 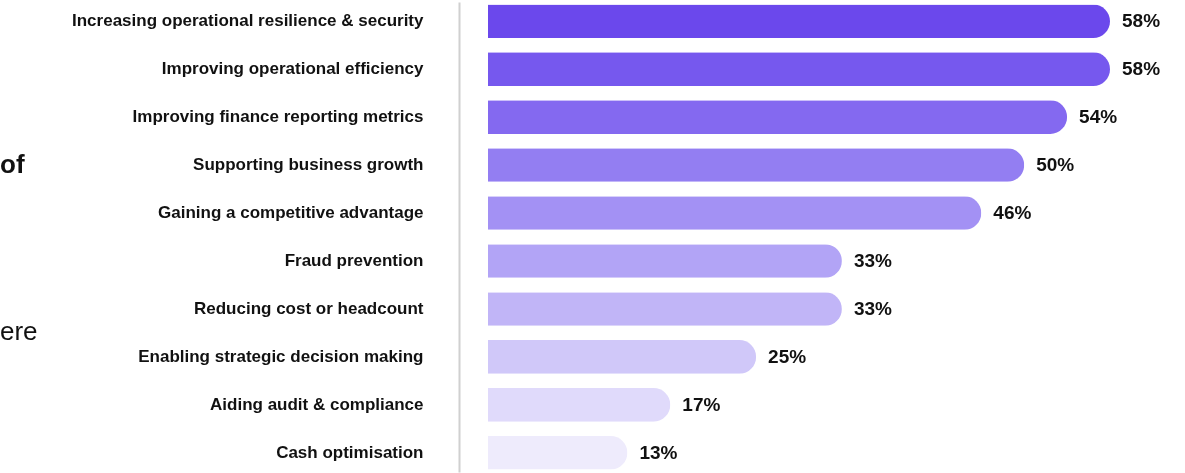 I want to click on y-tick-label: Increasing operational resilience & security, so click(x=248, y=21).